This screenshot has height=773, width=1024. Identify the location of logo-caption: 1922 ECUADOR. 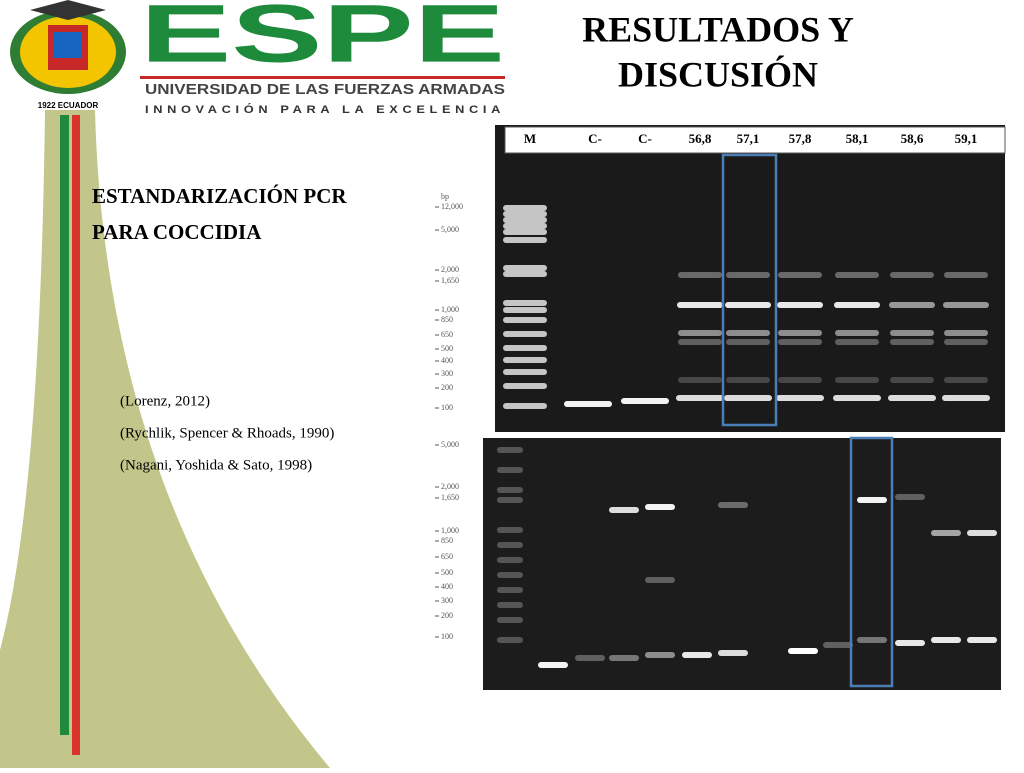
(68, 105).